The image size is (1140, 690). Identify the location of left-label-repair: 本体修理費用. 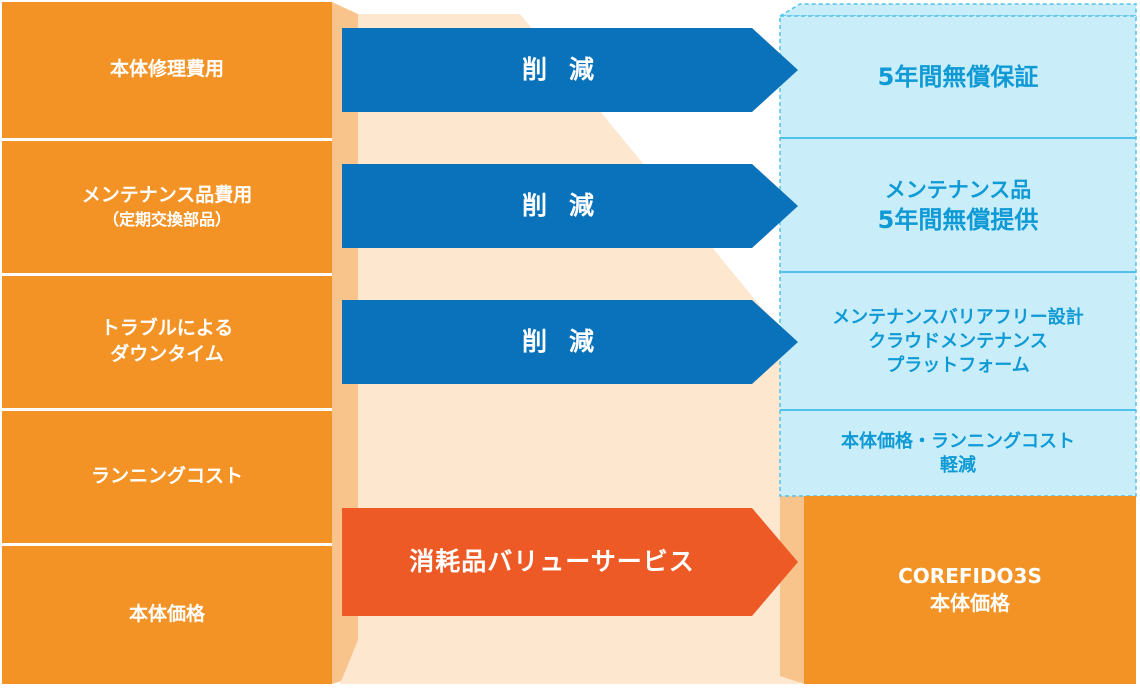
(166, 69).